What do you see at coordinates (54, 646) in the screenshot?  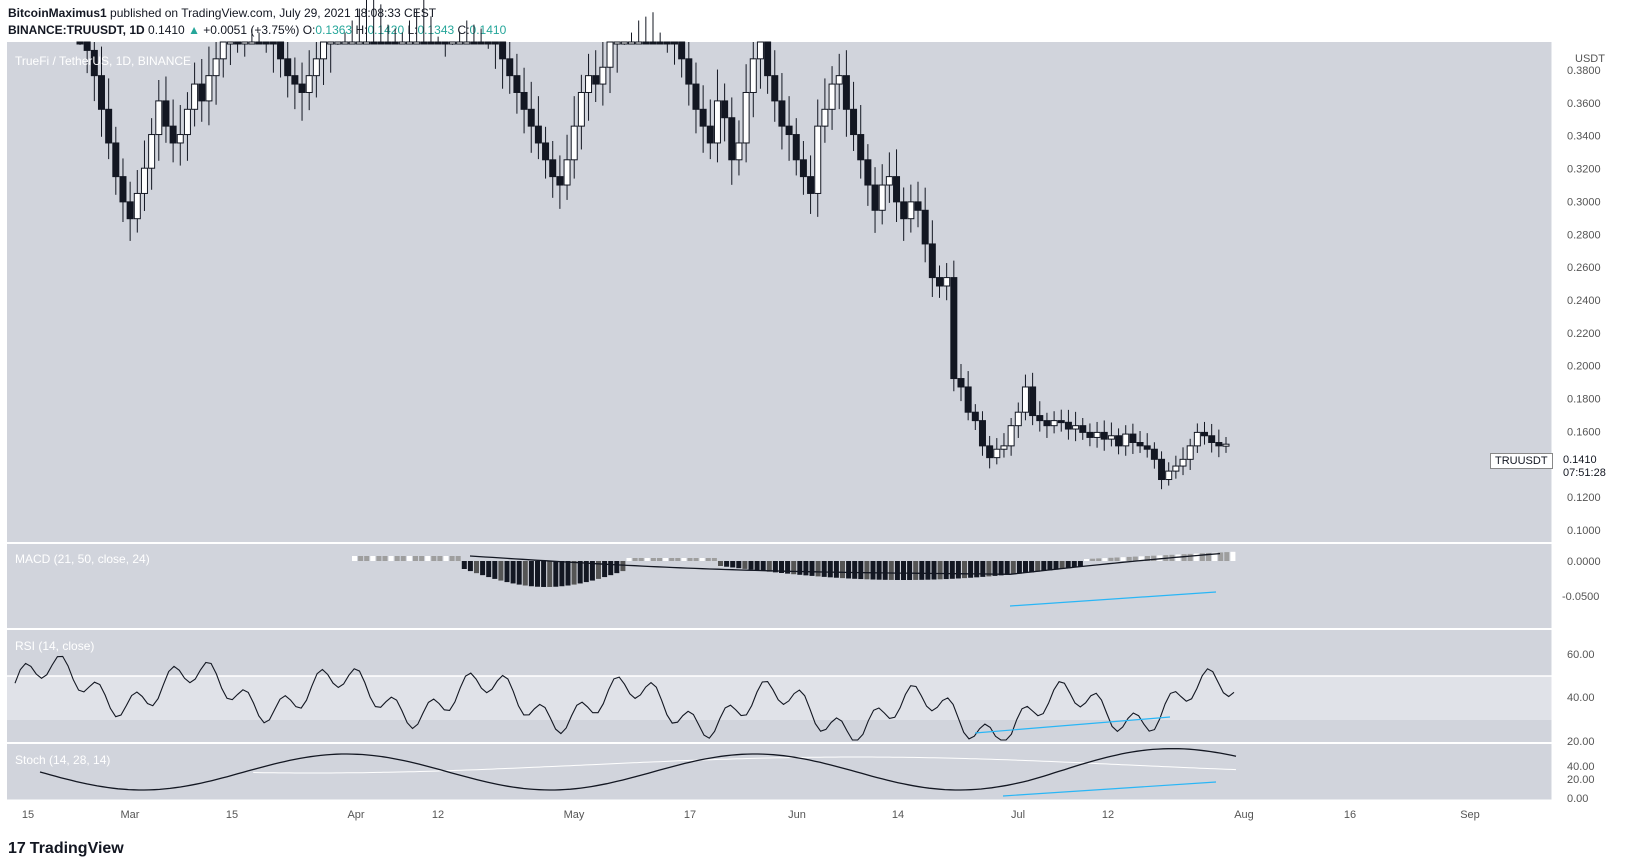 I see `rsi-legend: RSI (14, close)` at bounding box center [54, 646].